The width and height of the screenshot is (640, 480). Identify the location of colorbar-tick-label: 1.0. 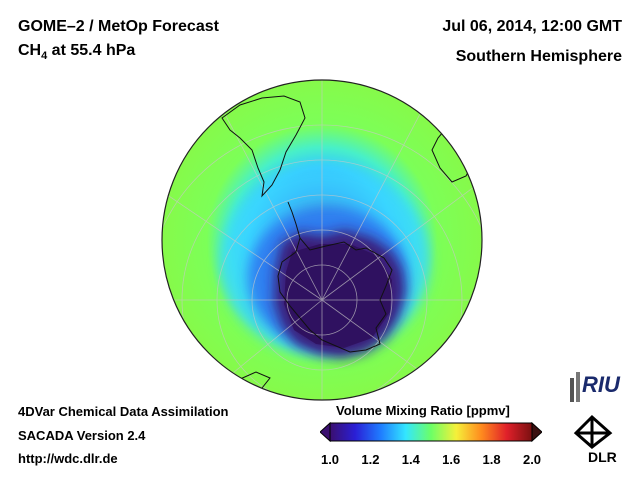
(330, 459).